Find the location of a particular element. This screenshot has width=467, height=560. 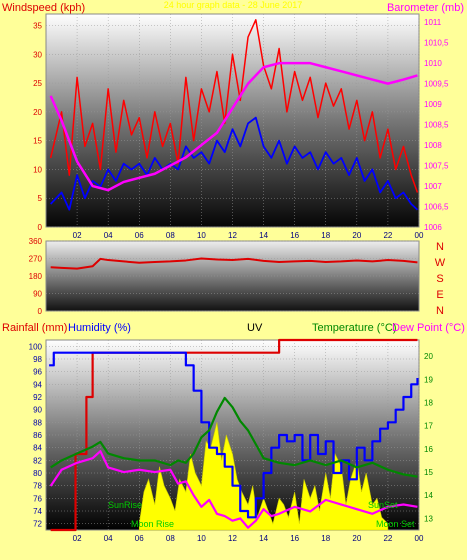

temperature-y-tick: 17 is located at coordinates (428, 426).